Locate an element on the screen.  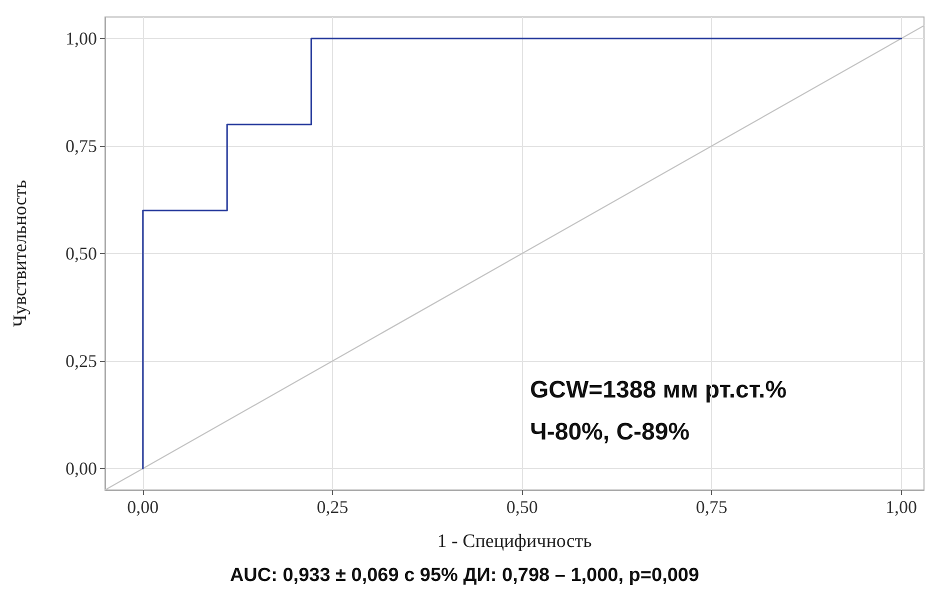
x-tick-label: 0,75 is located at coordinates (712, 507).